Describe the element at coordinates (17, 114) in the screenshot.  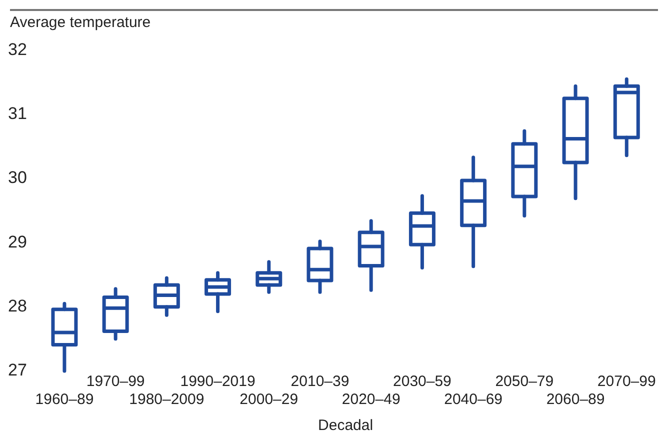
I see `y-tick-label: 31` at that location.